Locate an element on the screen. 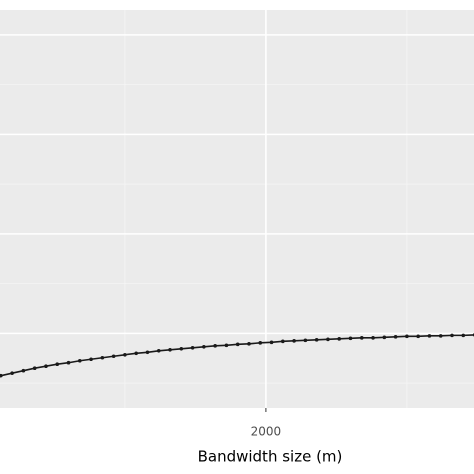 Image resolution: width=474 pixels, height=474 pixels. x-axis-title: Bandwidth size (m) is located at coordinates (270, 457).